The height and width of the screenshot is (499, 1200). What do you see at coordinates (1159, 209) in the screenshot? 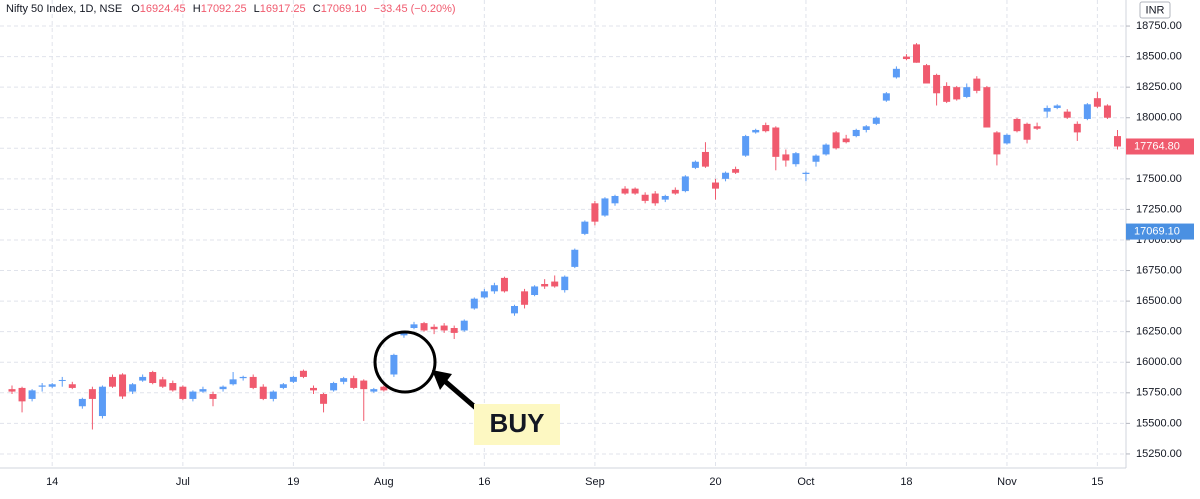
I see `y-tick-label: 17250.00` at bounding box center [1159, 209].